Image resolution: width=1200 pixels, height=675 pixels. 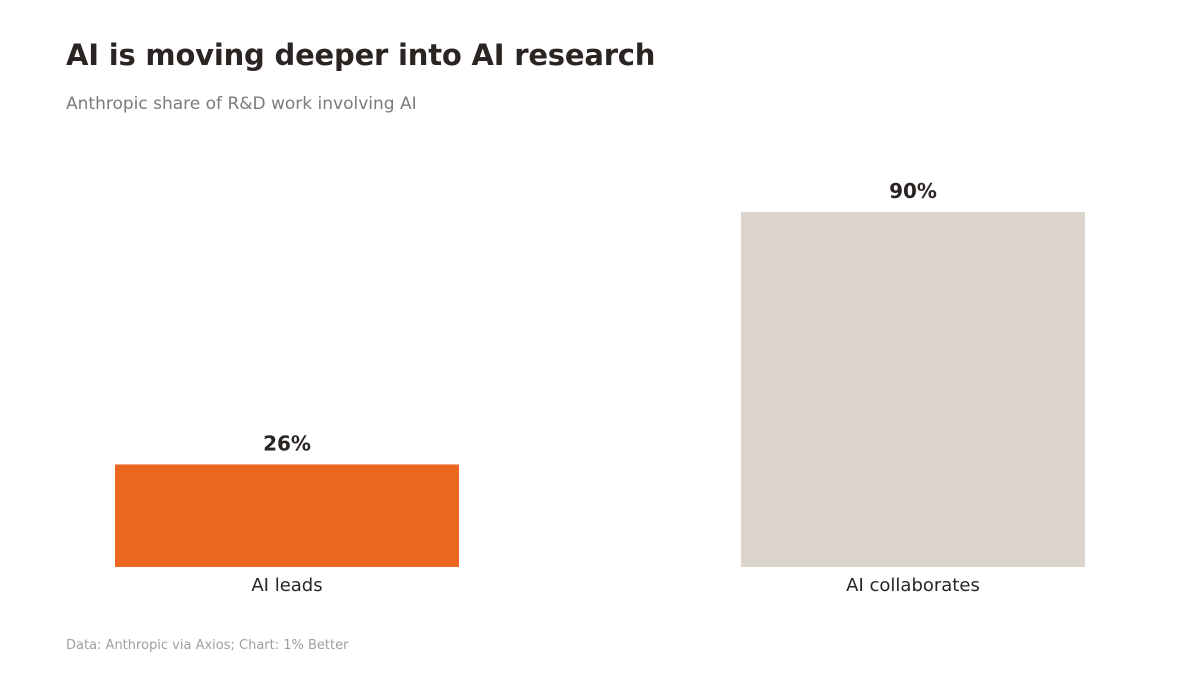 I want to click on category-label-ai-leads: AI leads, so click(x=286, y=585).